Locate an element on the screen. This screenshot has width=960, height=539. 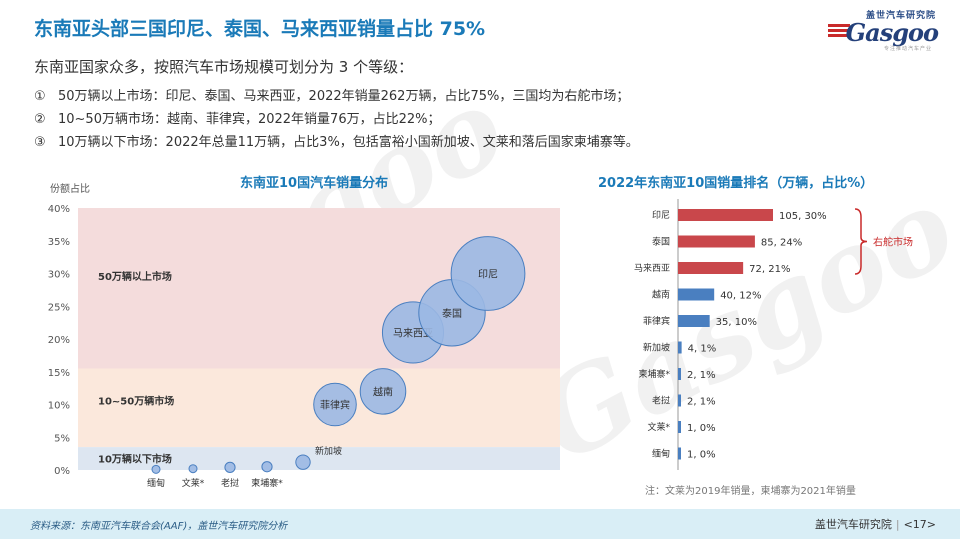
y-tick-label: 40% is located at coordinates (59, 209).